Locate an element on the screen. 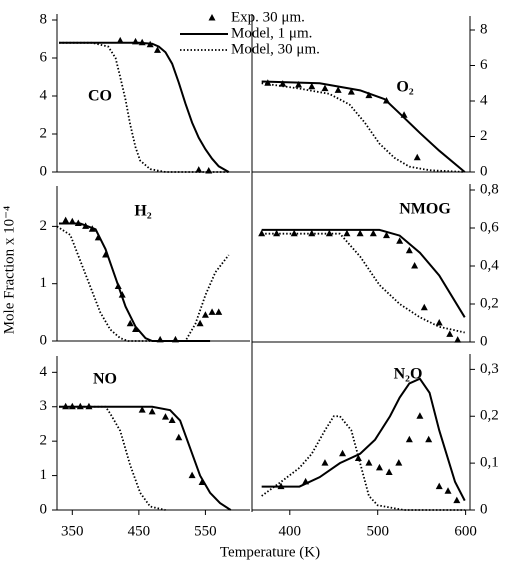 This screenshot has width=530, height=566. panel-title: N₂O is located at coordinates (408, 374).